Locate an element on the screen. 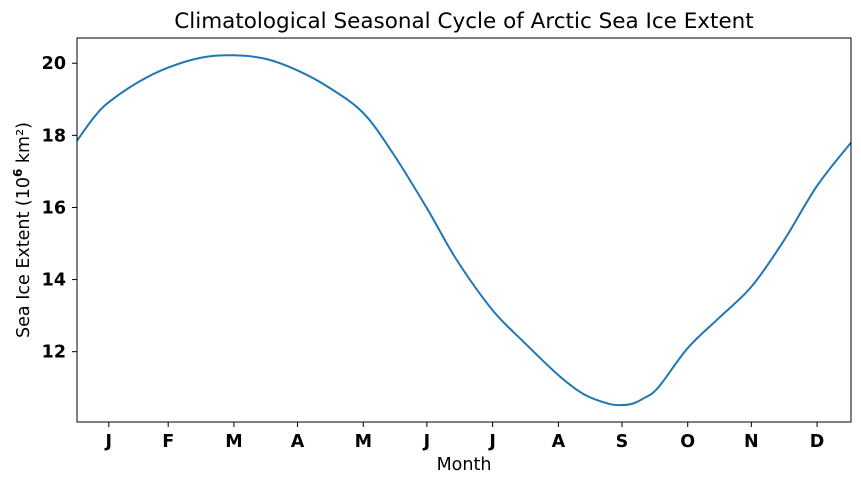 This screenshot has width=861, height=484. x-tick-label: O is located at coordinates (687, 442).